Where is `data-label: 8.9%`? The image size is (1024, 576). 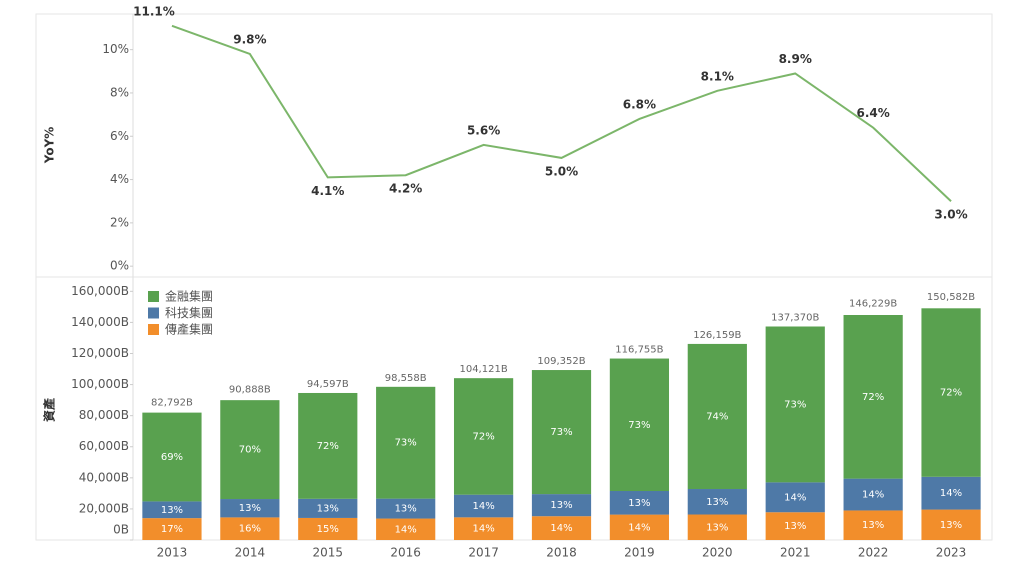 data-label: 8.9% is located at coordinates (795, 59).